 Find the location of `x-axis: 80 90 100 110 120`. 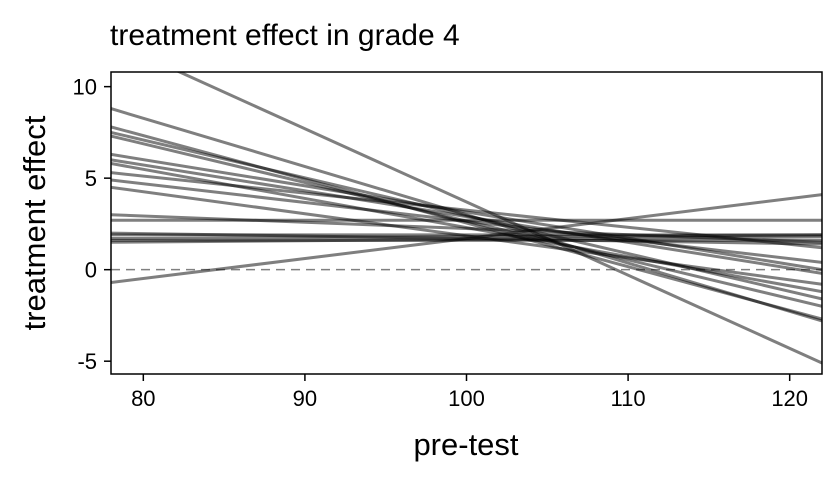

x-axis: 80 90 100 110 120 is located at coordinates (469, 392).